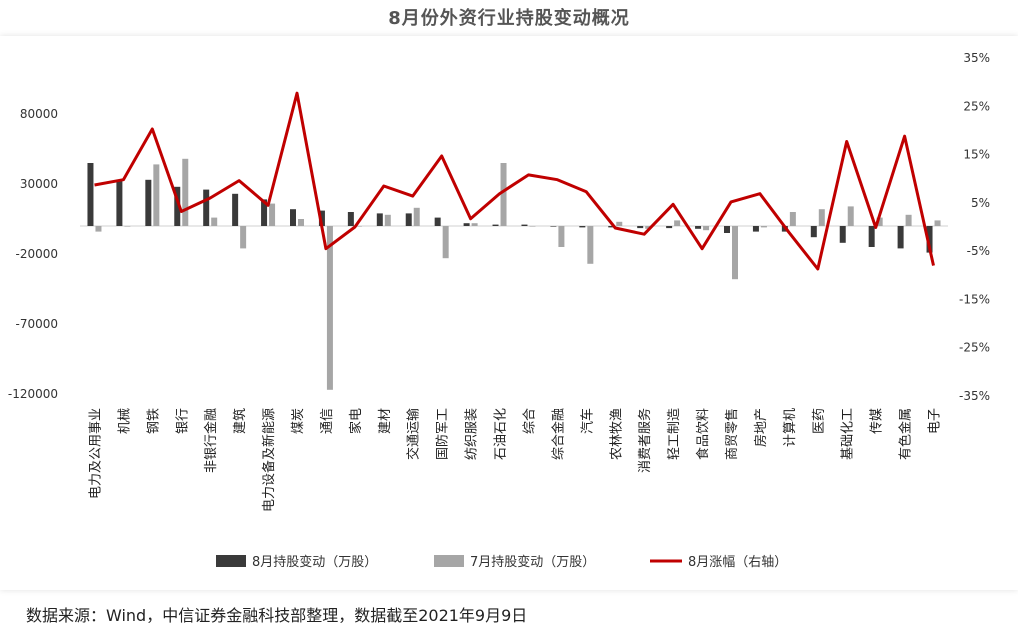 This screenshot has height=630, width=1018. I want to click on right-tick-label: 15%, so click(976, 155).